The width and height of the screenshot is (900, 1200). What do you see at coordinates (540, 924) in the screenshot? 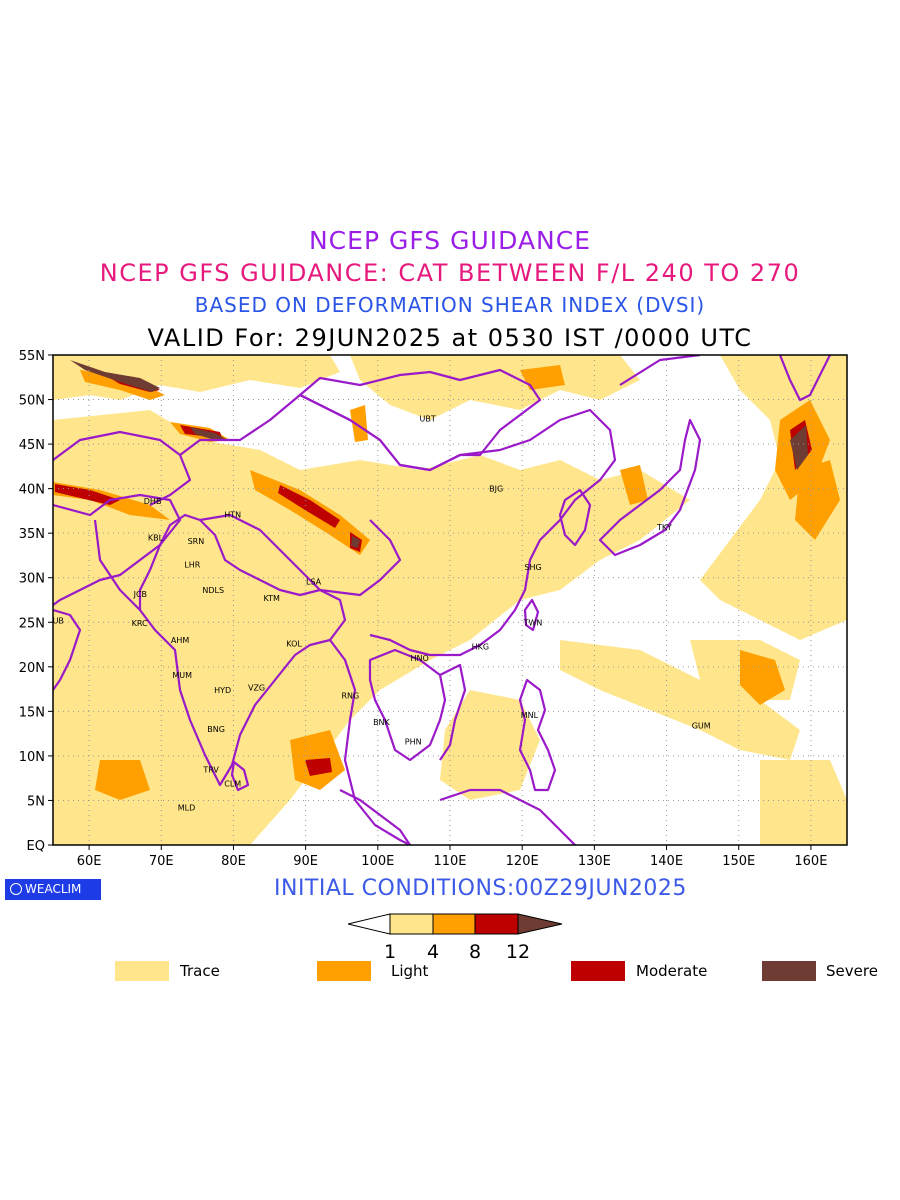
I see `colorbar-upper-triangle` at bounding box center [540, 924].